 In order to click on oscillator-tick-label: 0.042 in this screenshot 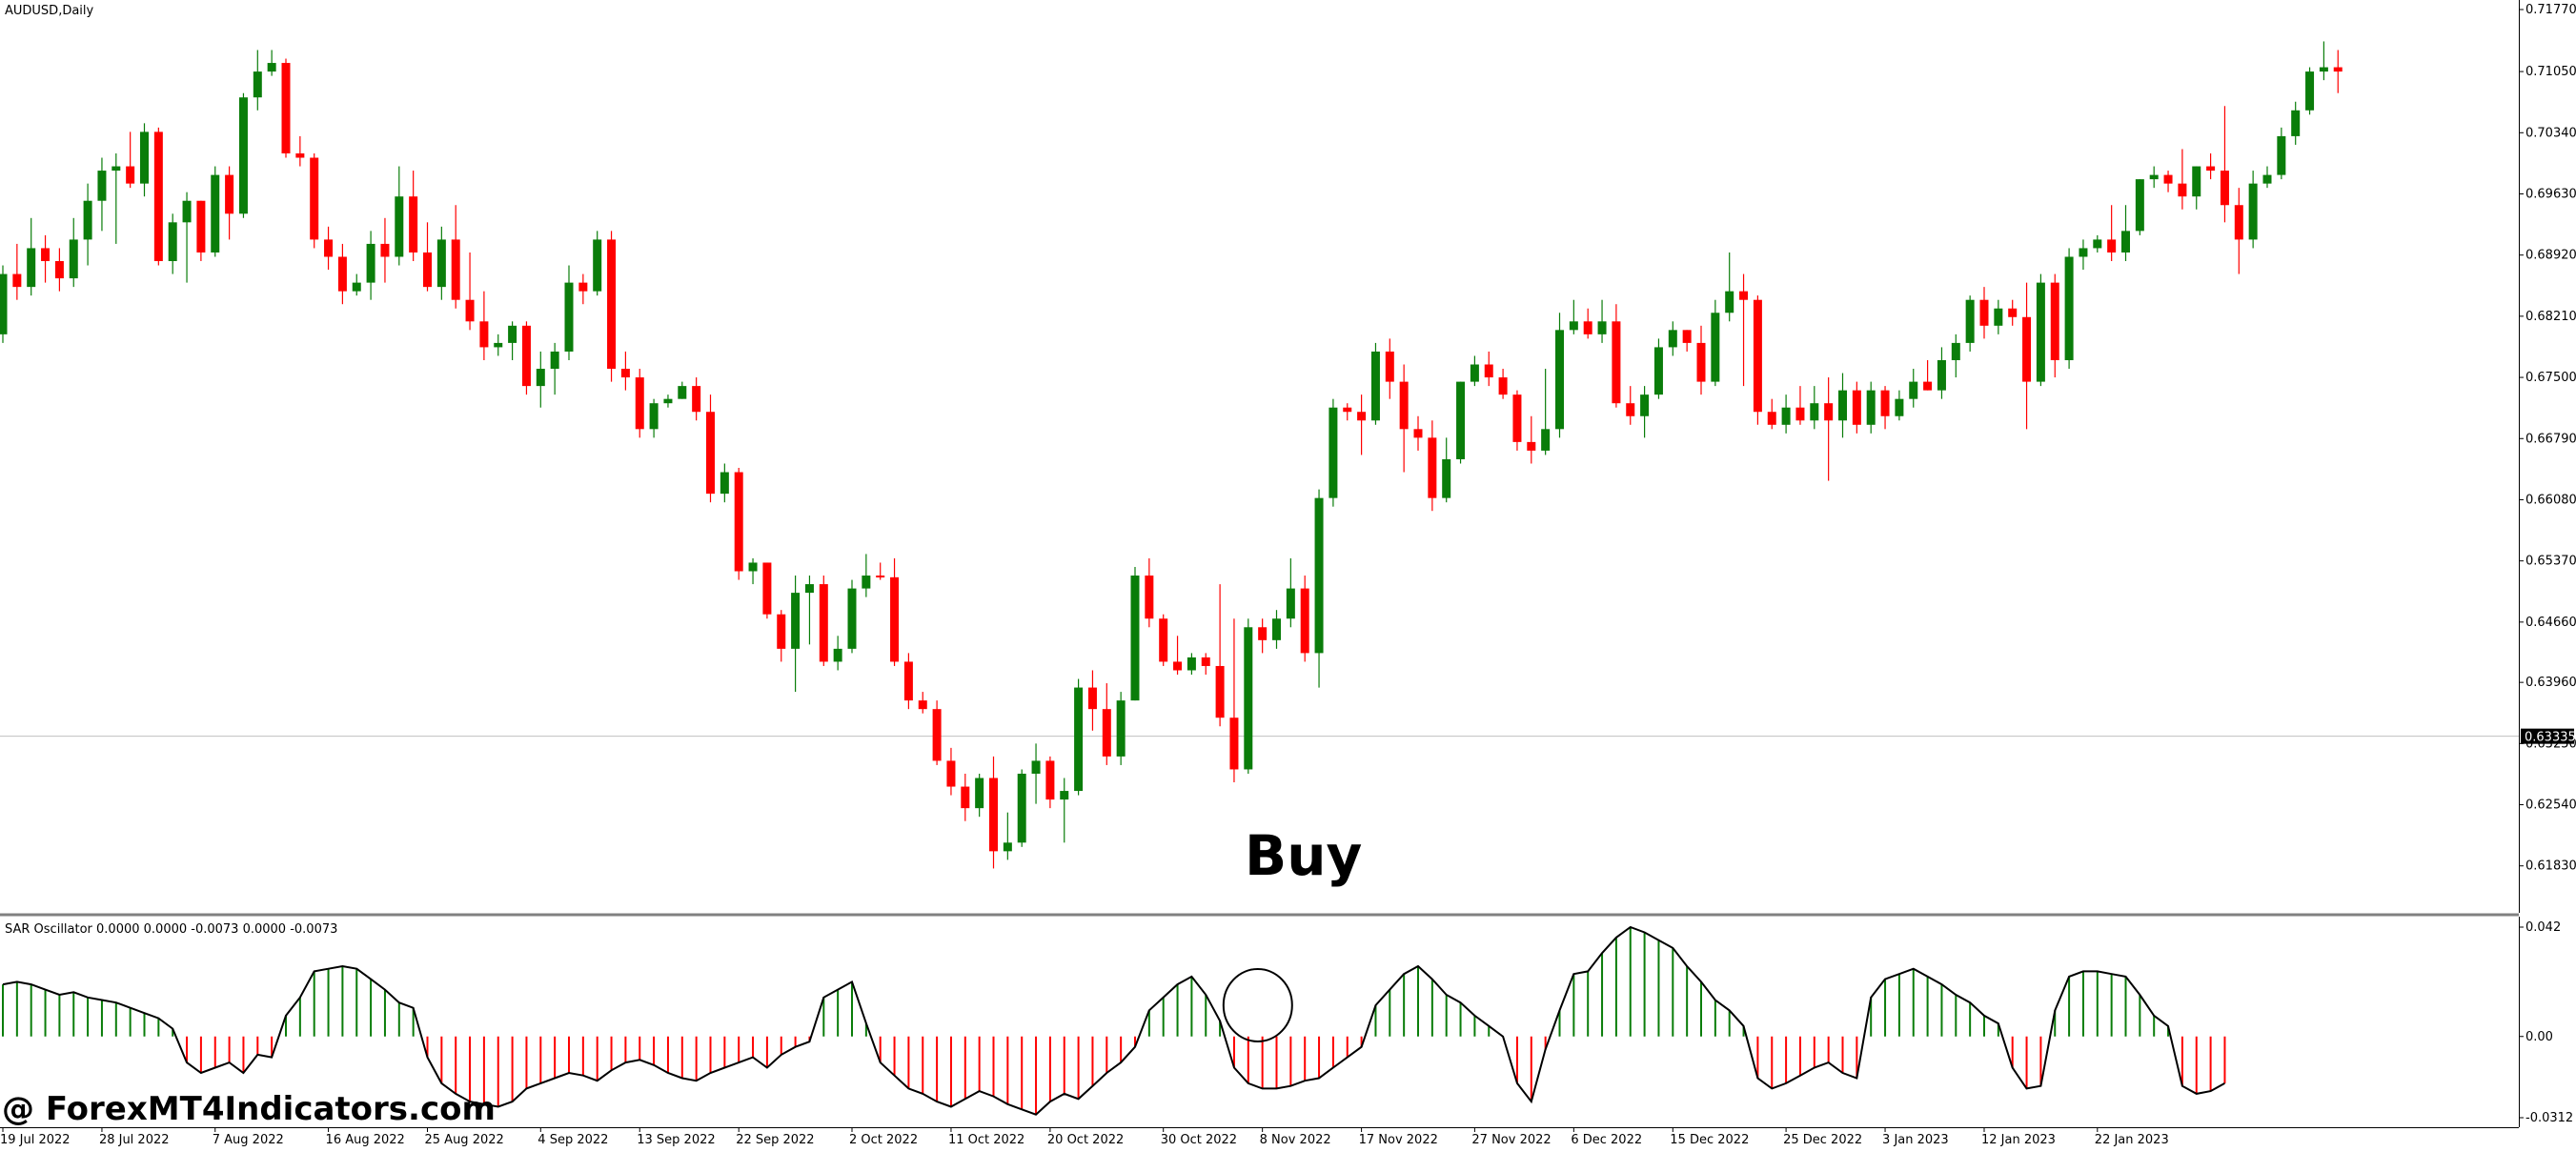, I will do `click(2543, 927)`.